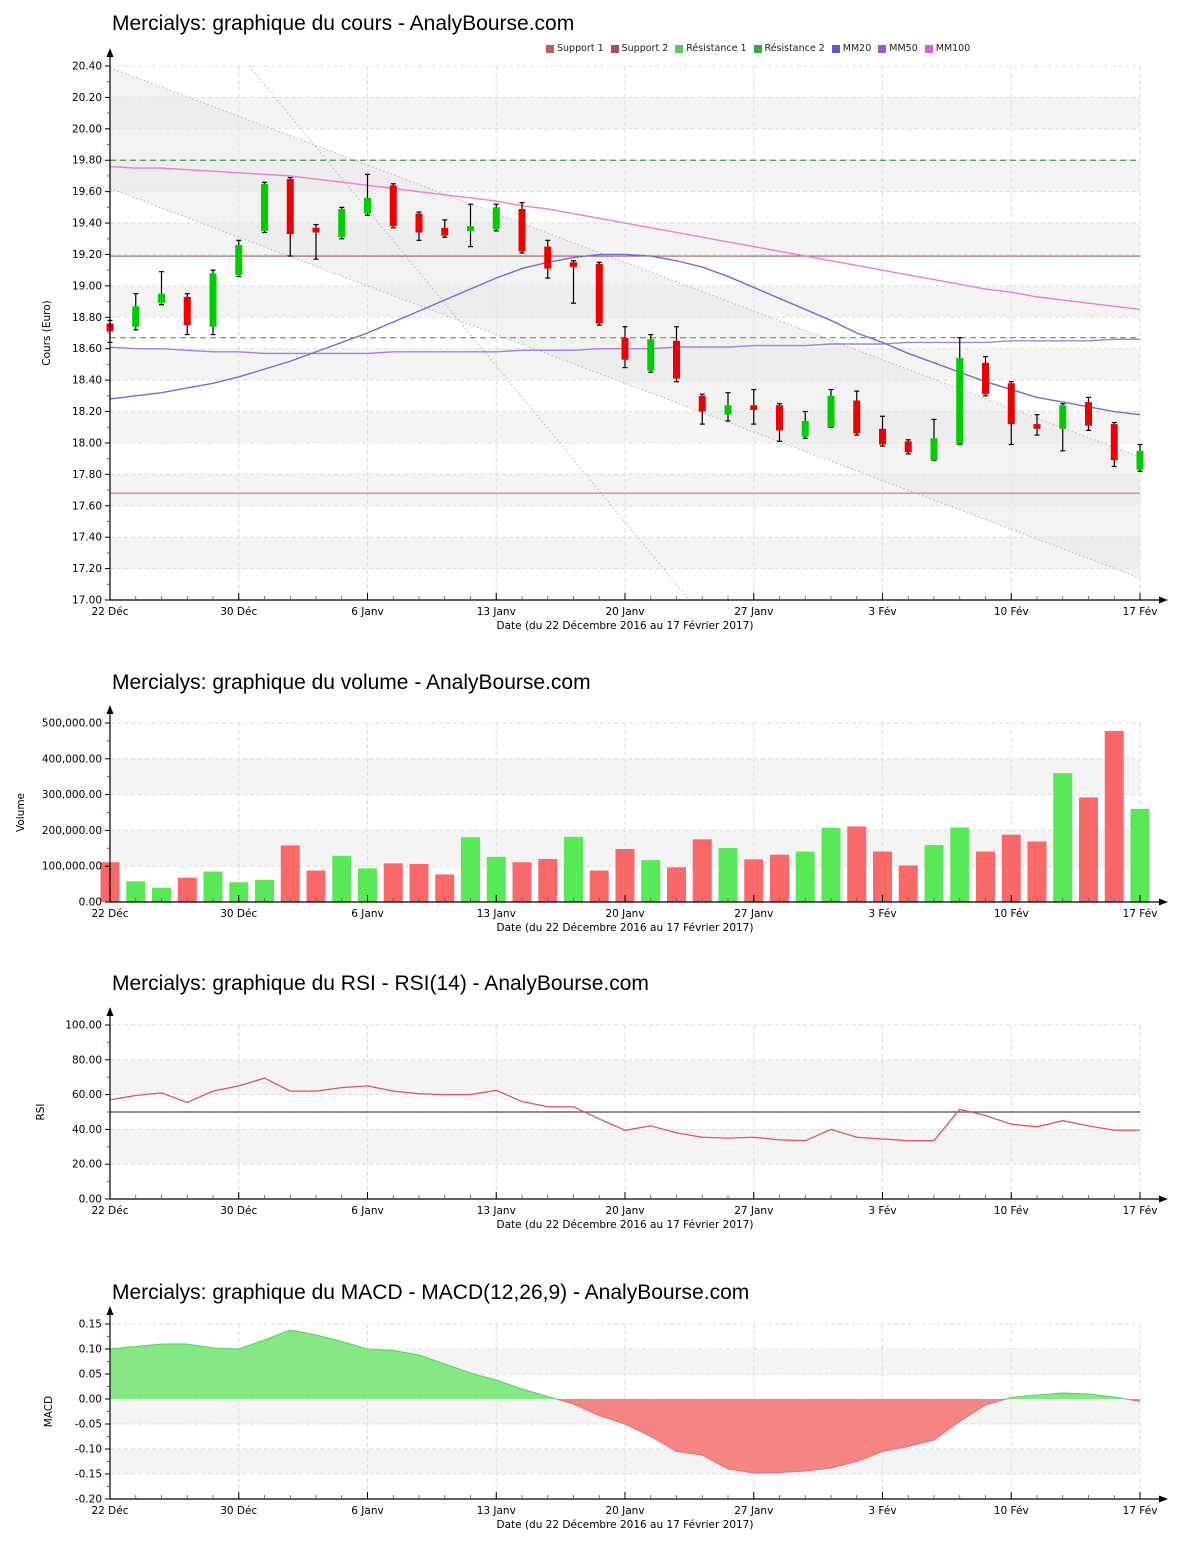  I want to click on legend-label: Résistance 2, so click(794, 48).